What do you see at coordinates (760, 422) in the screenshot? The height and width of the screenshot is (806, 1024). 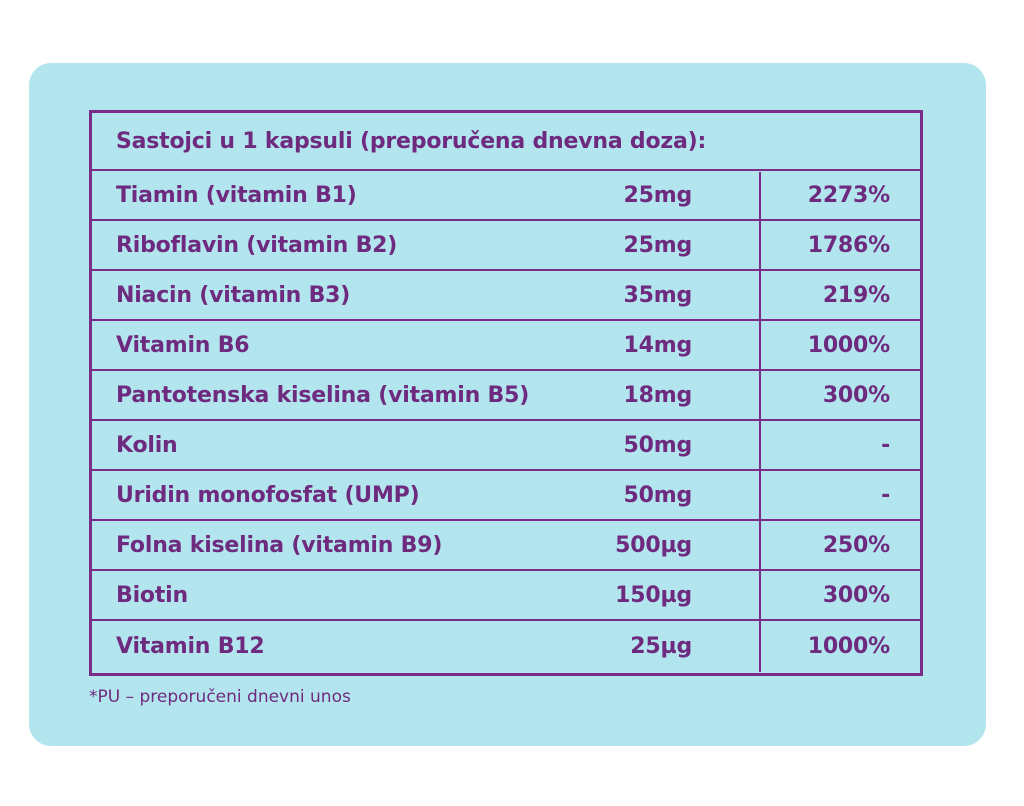 I see `column-divider` at bounding box center [760, 422].